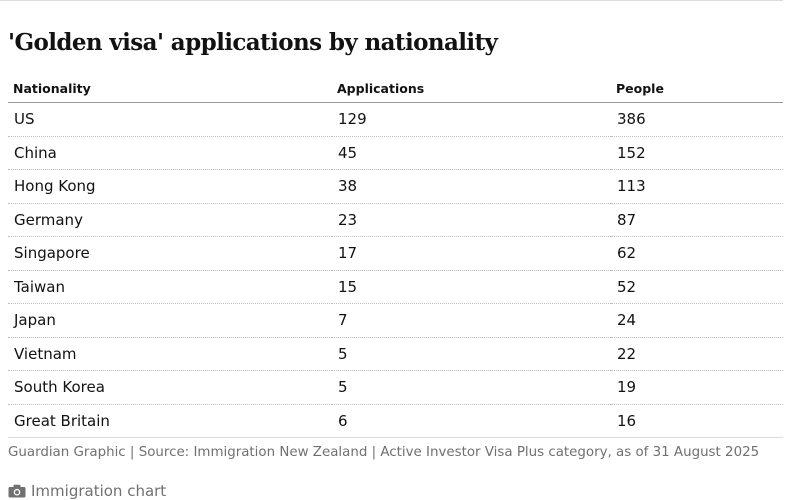 The image size is (791, 500). What do you see at coordinates (471, 220) in the screenshot?
I see `applications-cell: 23` at bounding box center [471, 220].